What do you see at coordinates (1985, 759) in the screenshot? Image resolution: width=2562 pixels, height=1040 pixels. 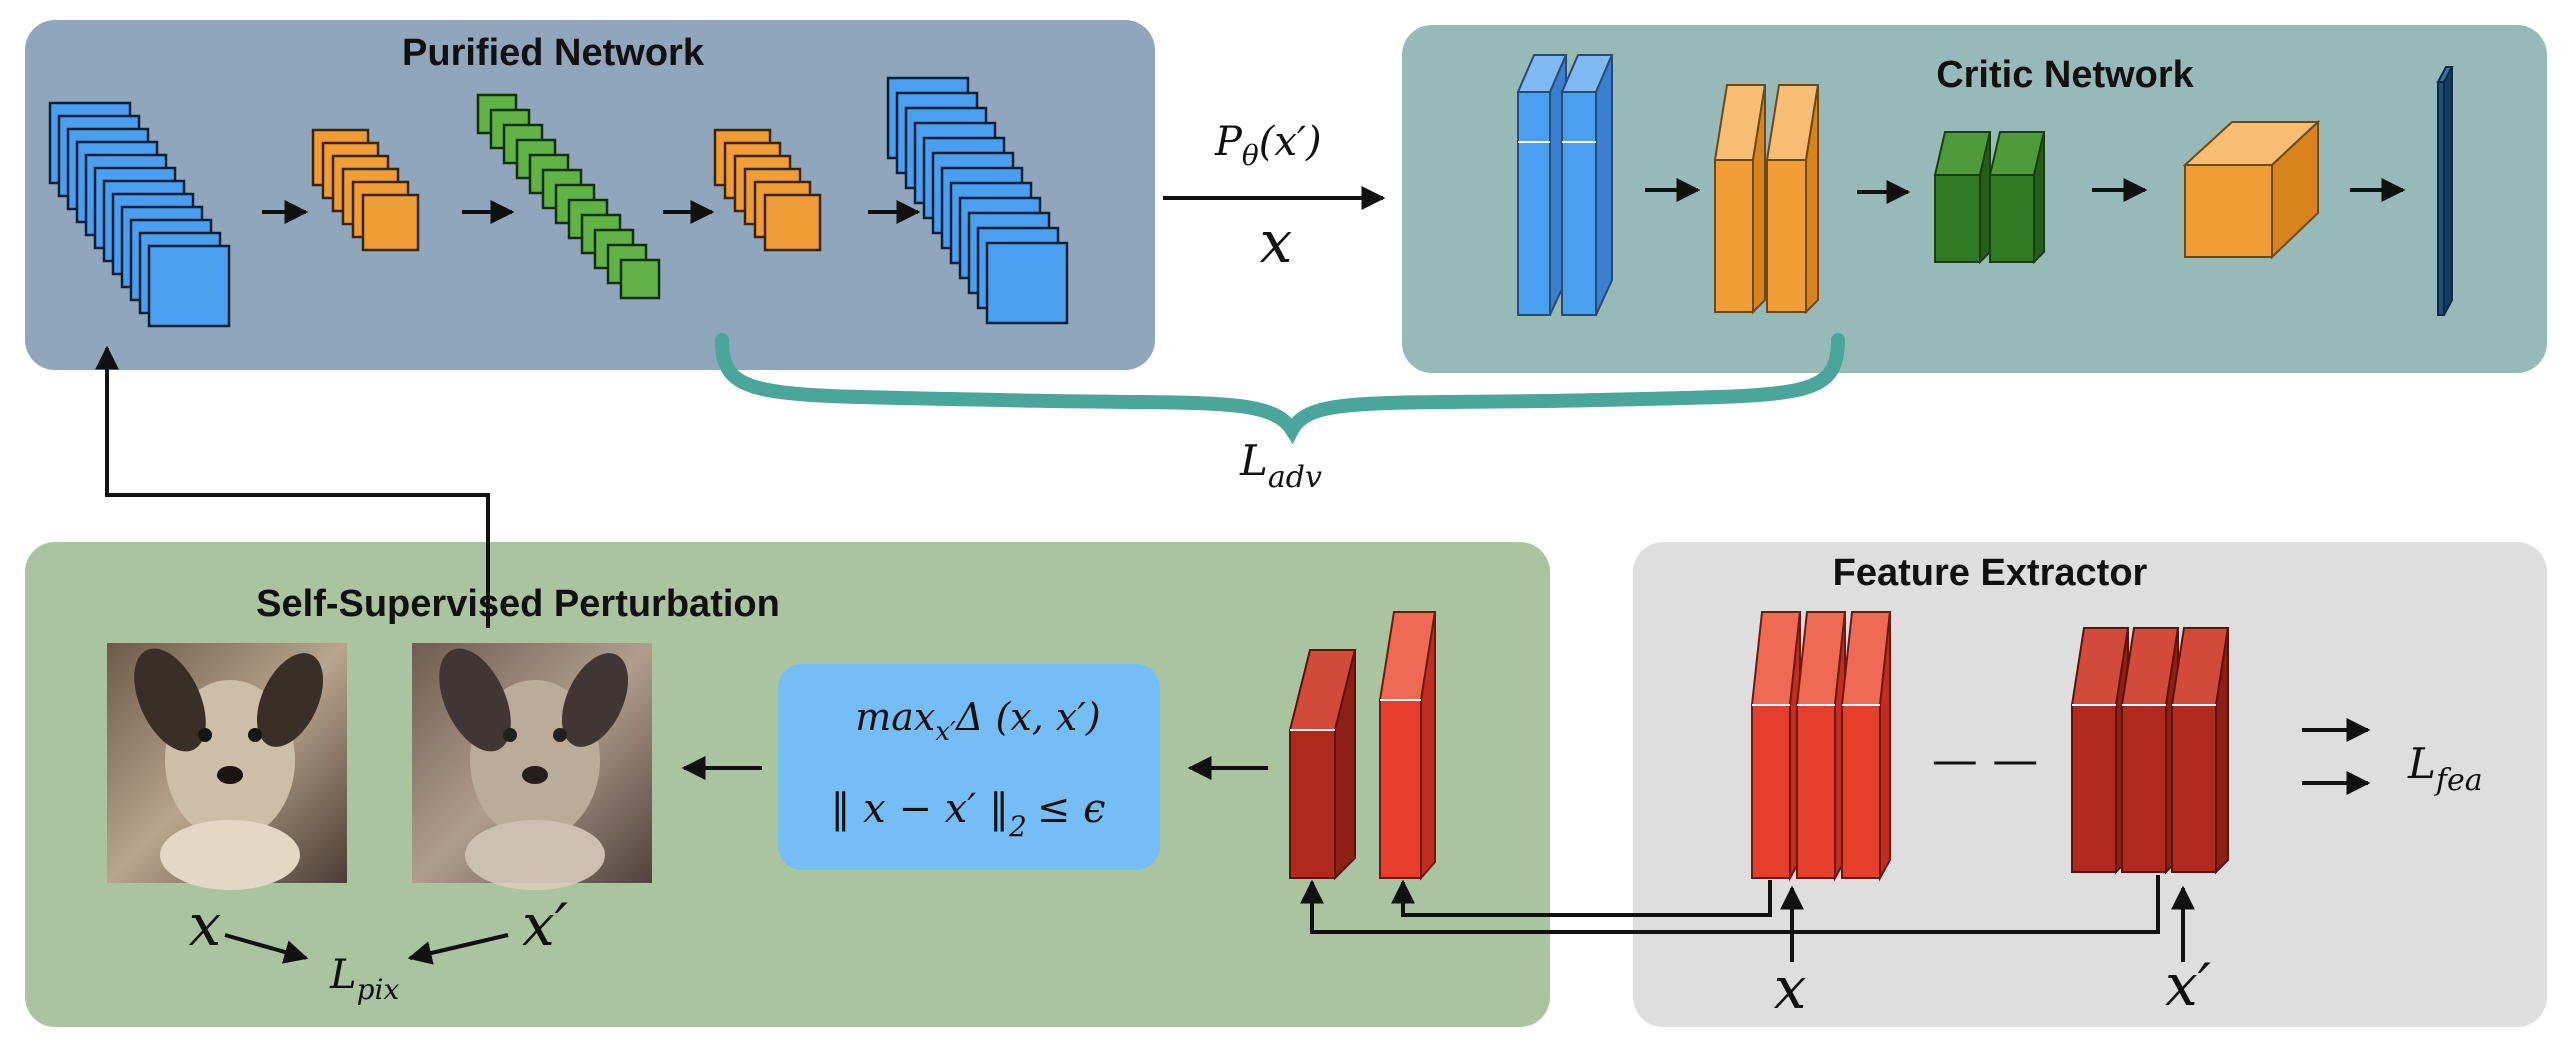 I see `layer-ellipsis-dashes: — —` at bounding box center [1985, 759].